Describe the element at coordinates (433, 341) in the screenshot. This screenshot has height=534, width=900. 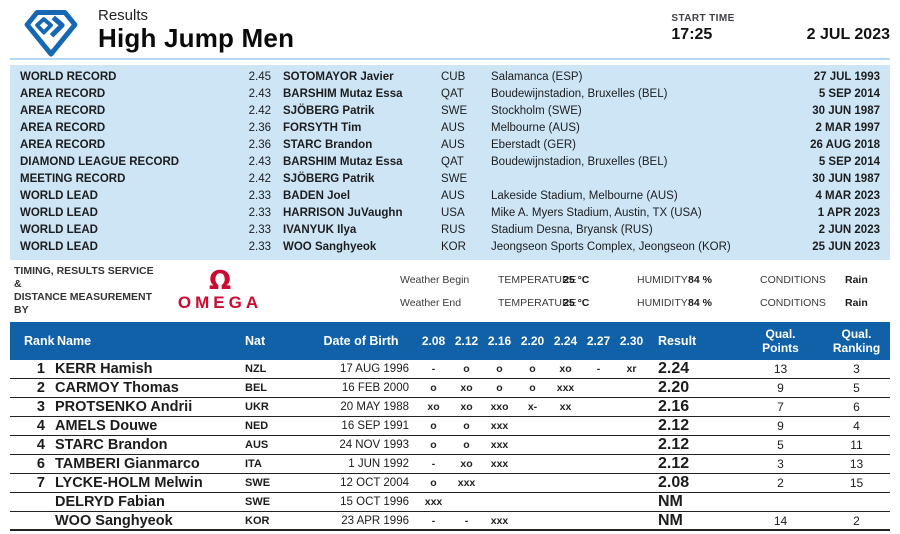
I see `height-column-header: 2.08` at that location.